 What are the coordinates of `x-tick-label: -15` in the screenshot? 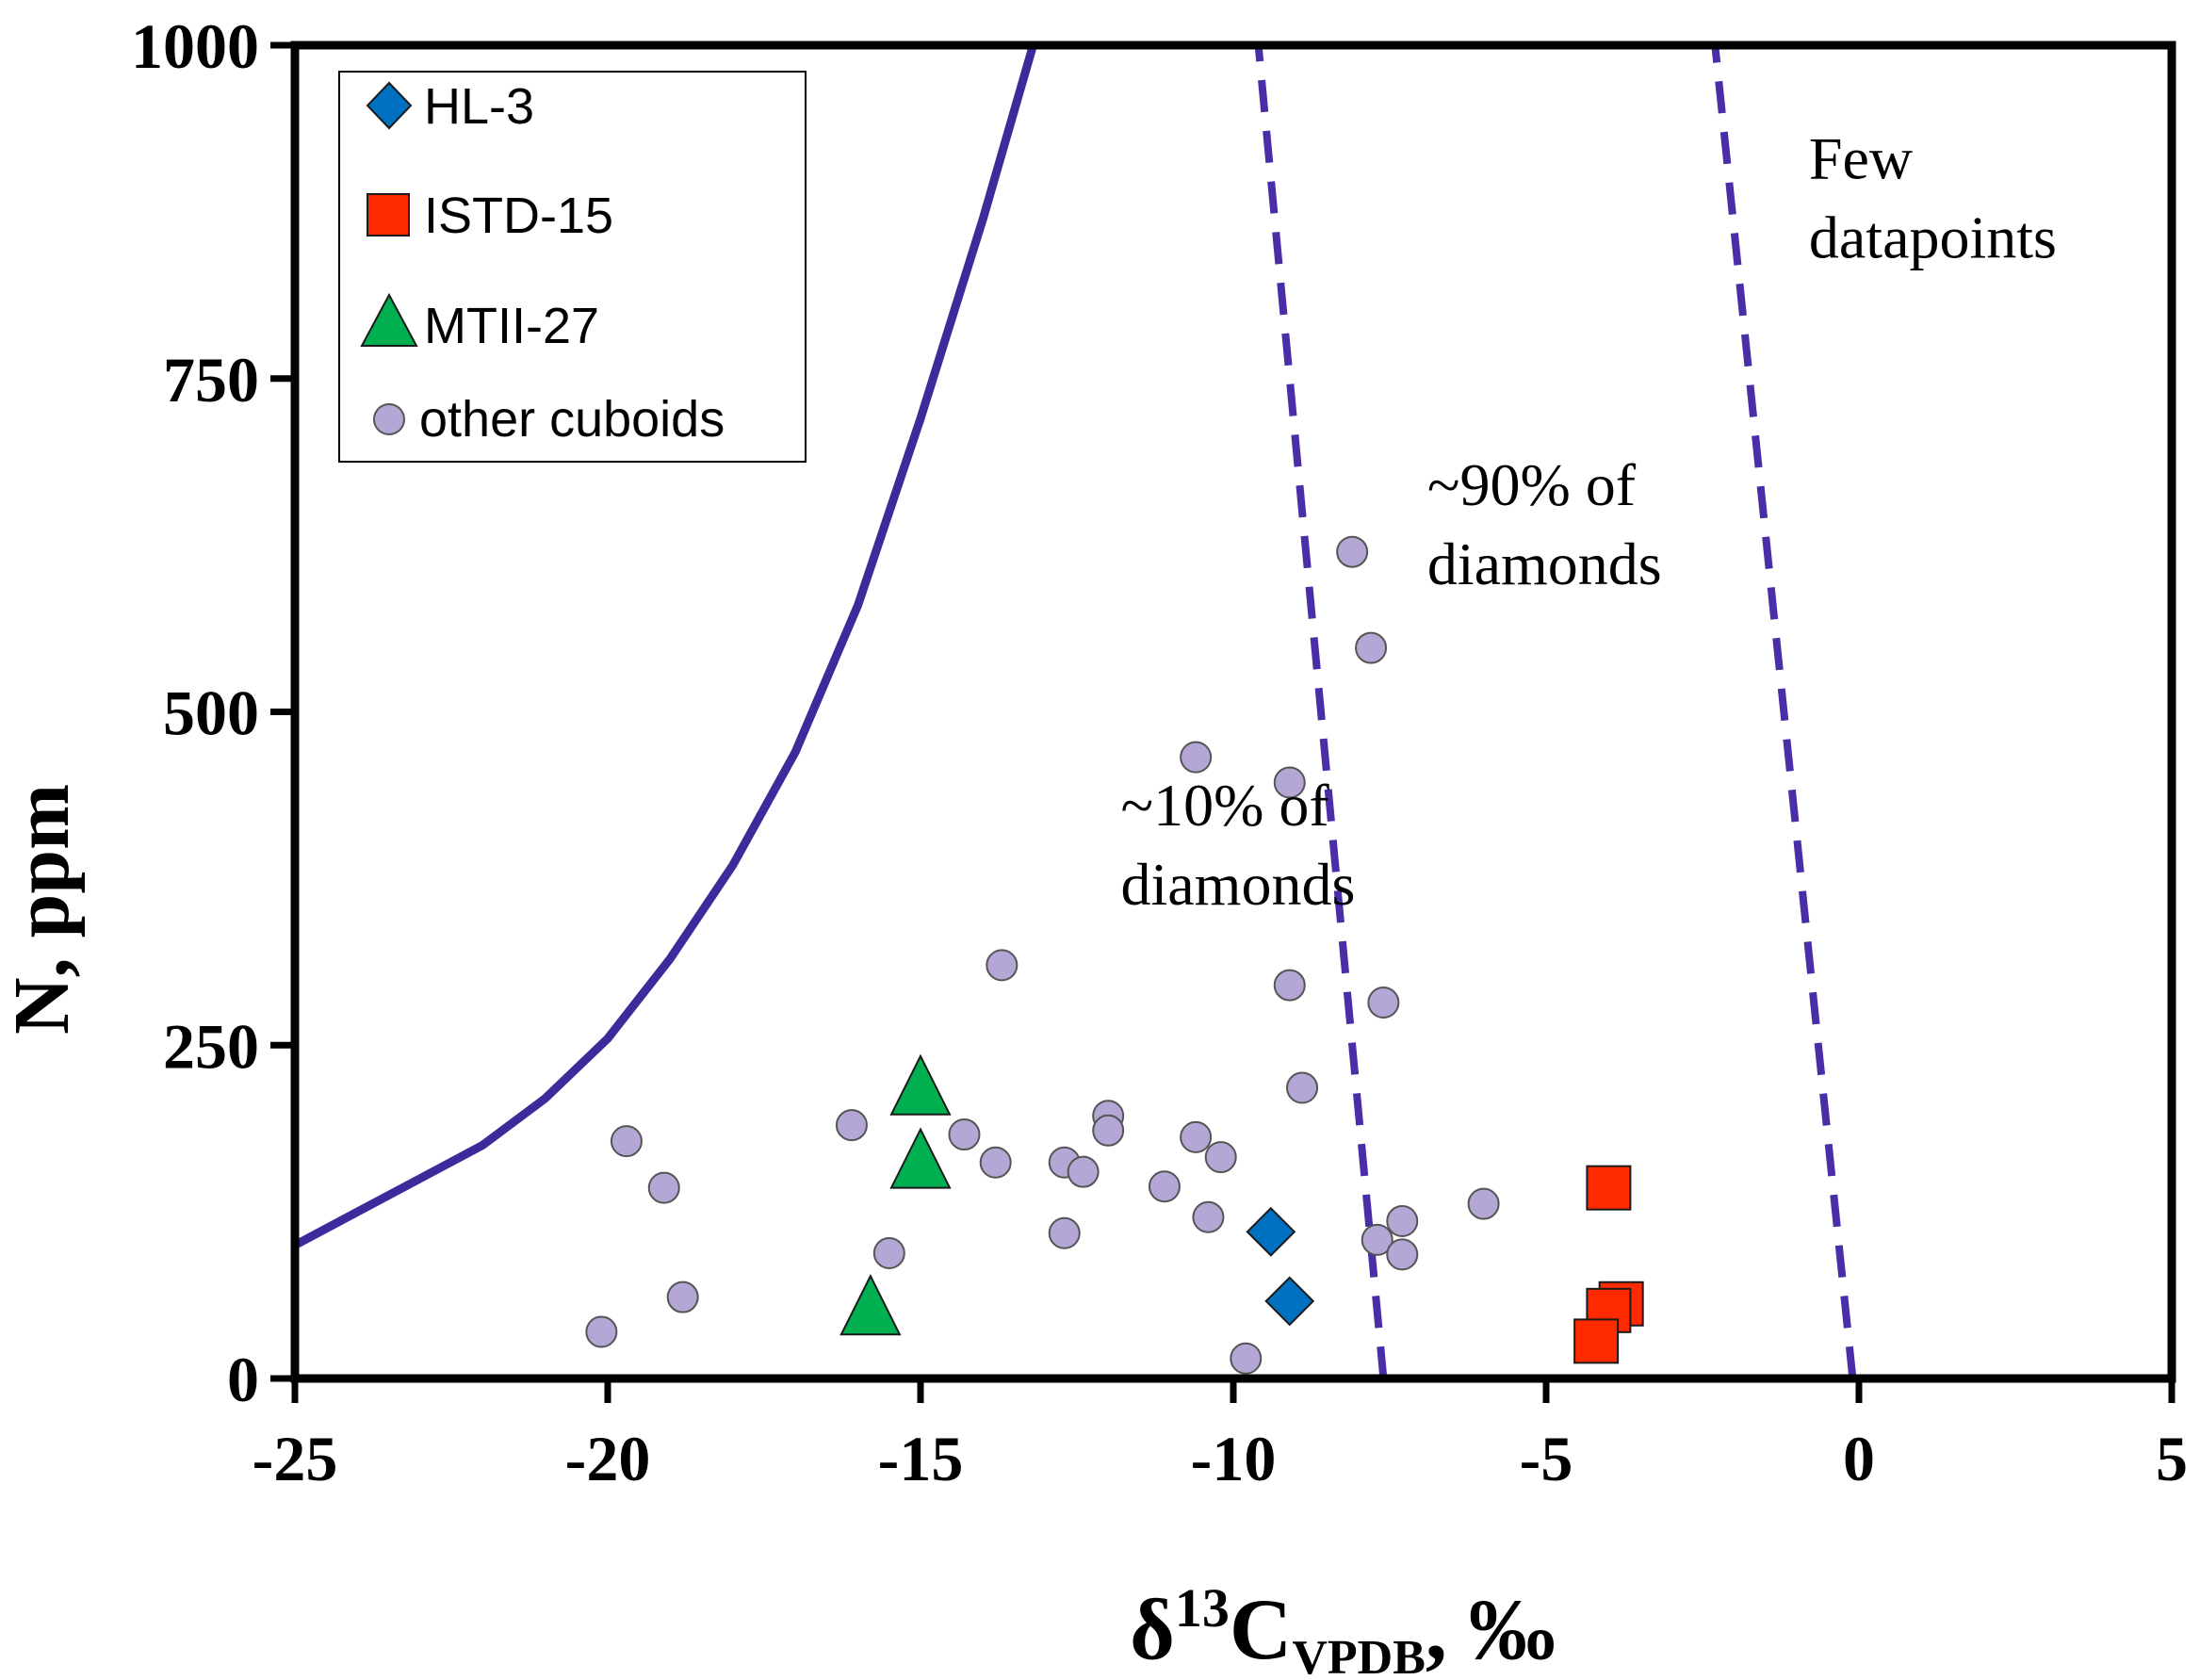 It's located at (921, 1458).